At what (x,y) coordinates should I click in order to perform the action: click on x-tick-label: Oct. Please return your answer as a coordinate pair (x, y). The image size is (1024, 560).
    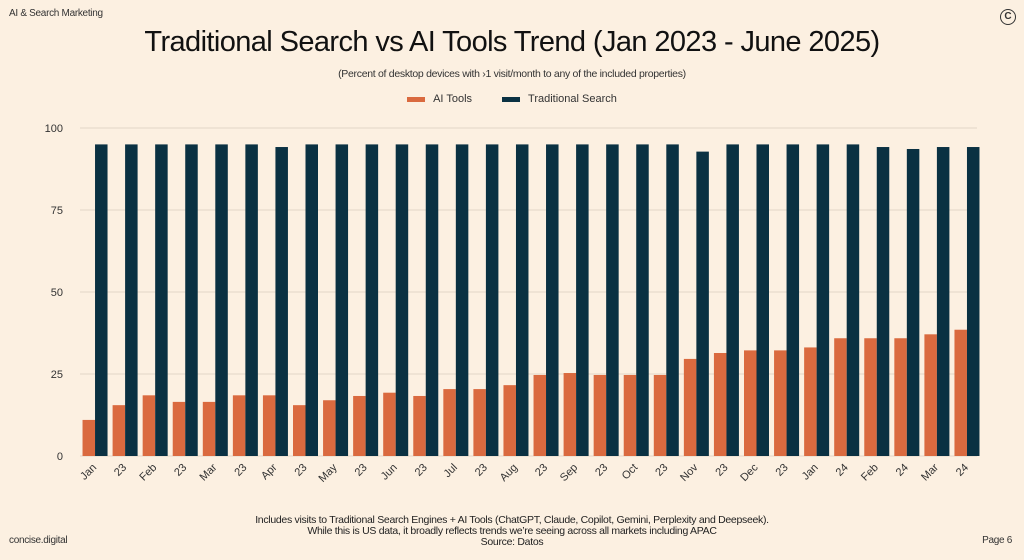
    Looking at the image, I should click on (630, 472).